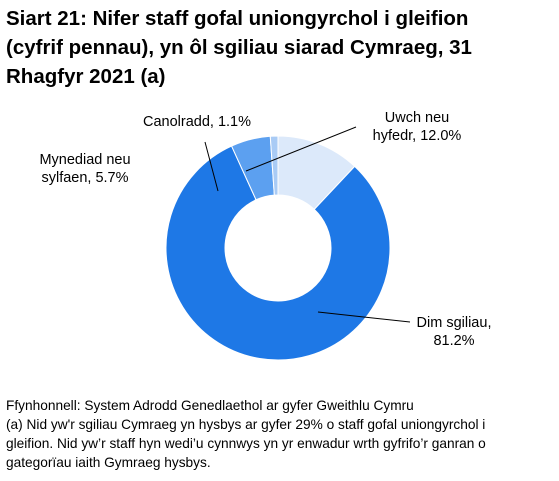 The width and height of the screenshot is (559, 481). What do you see at coordinates (301, 149) in the screenshot?
I see `leader-line-uwch-neu-hyfedr` at bounding box center [301, 149].